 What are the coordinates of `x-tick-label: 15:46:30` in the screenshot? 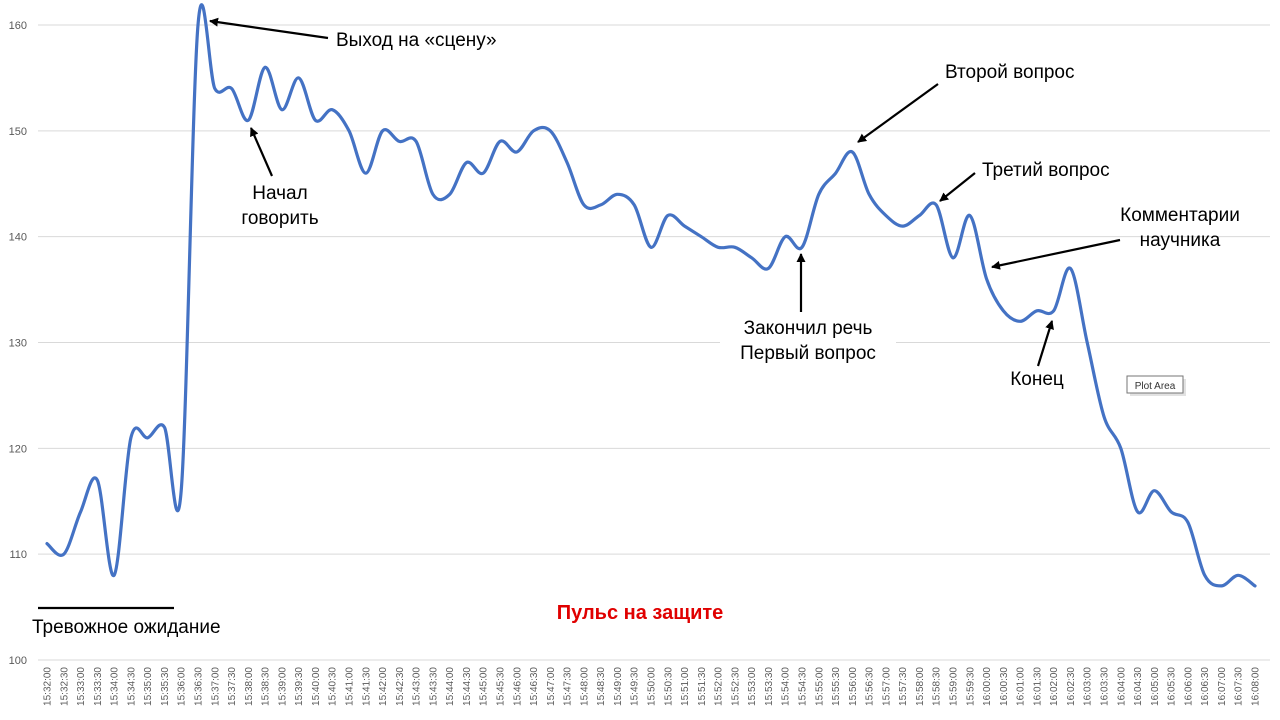 It's located at (534, 686).